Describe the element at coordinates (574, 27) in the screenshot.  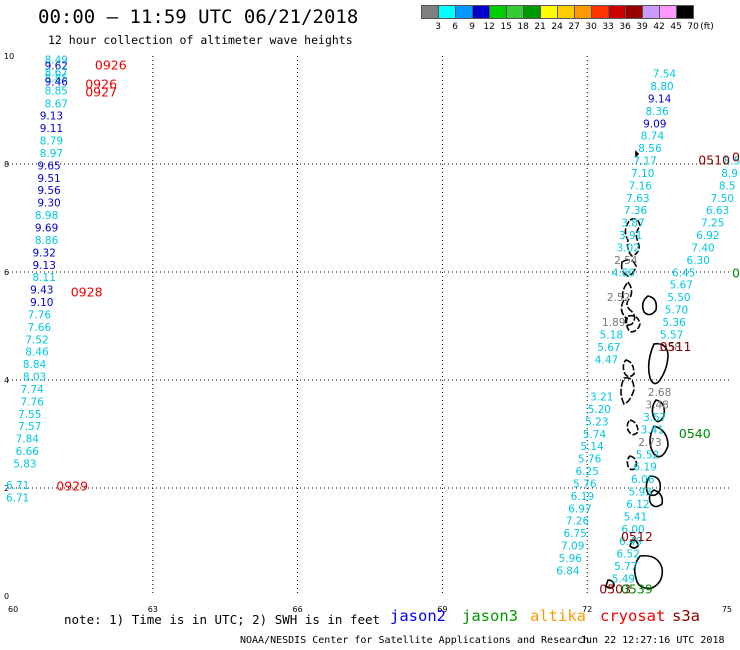
I see `legend-label: 27` at that location.